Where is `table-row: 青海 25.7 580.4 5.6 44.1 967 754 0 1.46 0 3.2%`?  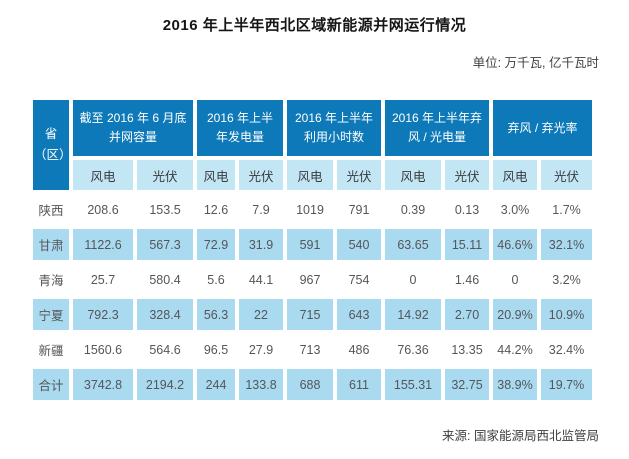
table-row: 青海 25.7 580.4 5.6 44.1 967 754 0 1.46 0 3.2% is located at coordinates (313, 279).